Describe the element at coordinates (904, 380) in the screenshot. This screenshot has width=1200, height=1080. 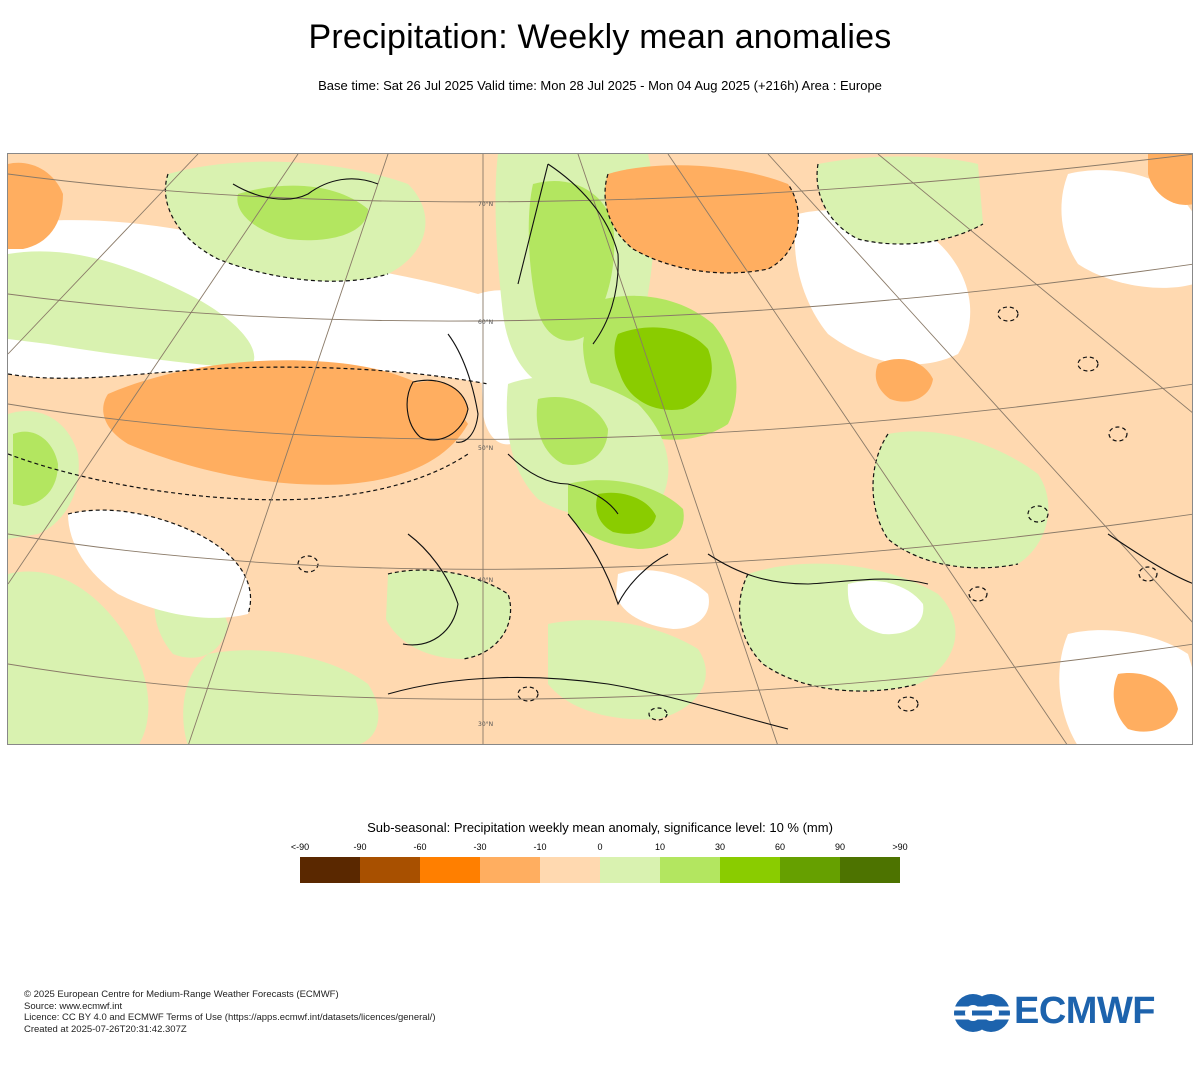
I see `ural-dry-patch` at that location.